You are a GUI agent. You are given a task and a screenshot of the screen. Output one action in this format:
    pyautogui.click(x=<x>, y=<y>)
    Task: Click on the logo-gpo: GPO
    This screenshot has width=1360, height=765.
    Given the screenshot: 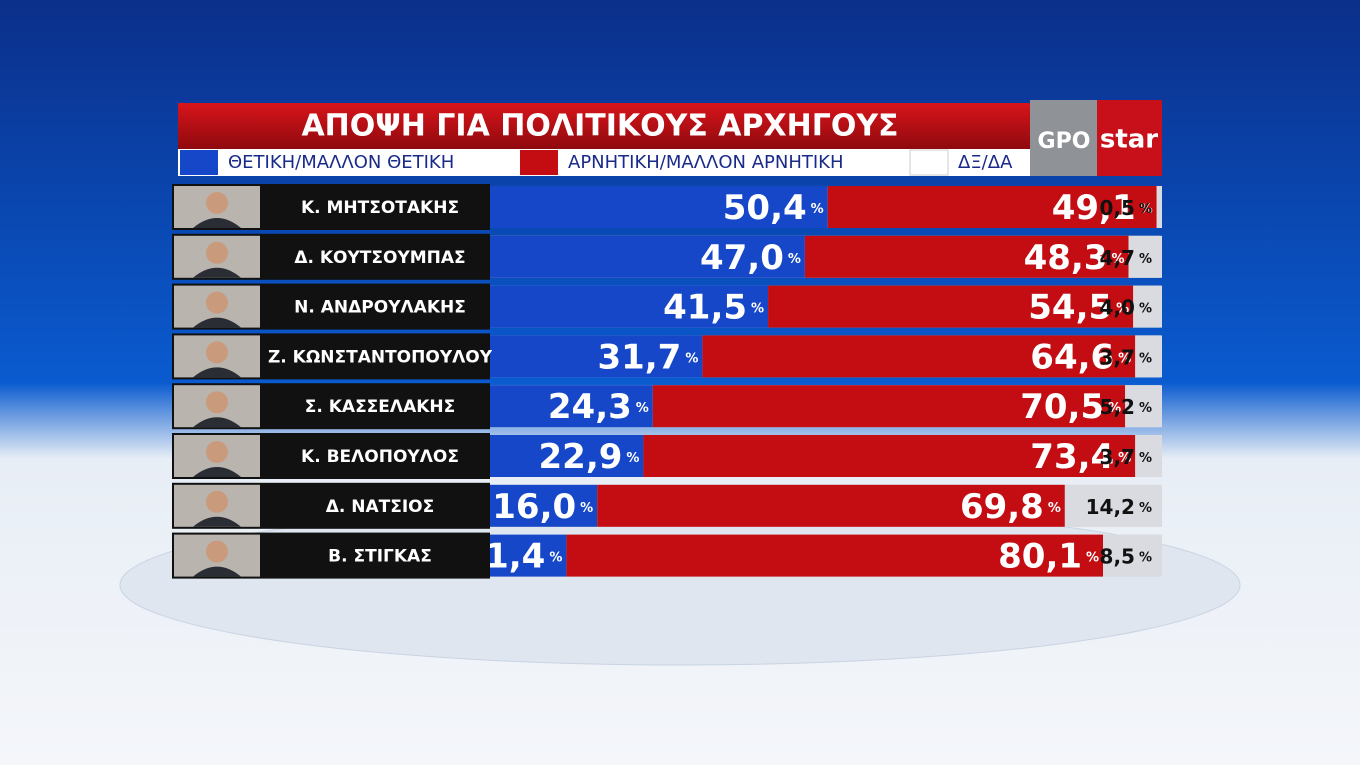 What is the action you would take?
    pyautogui.click(x=1064, y=141)
    